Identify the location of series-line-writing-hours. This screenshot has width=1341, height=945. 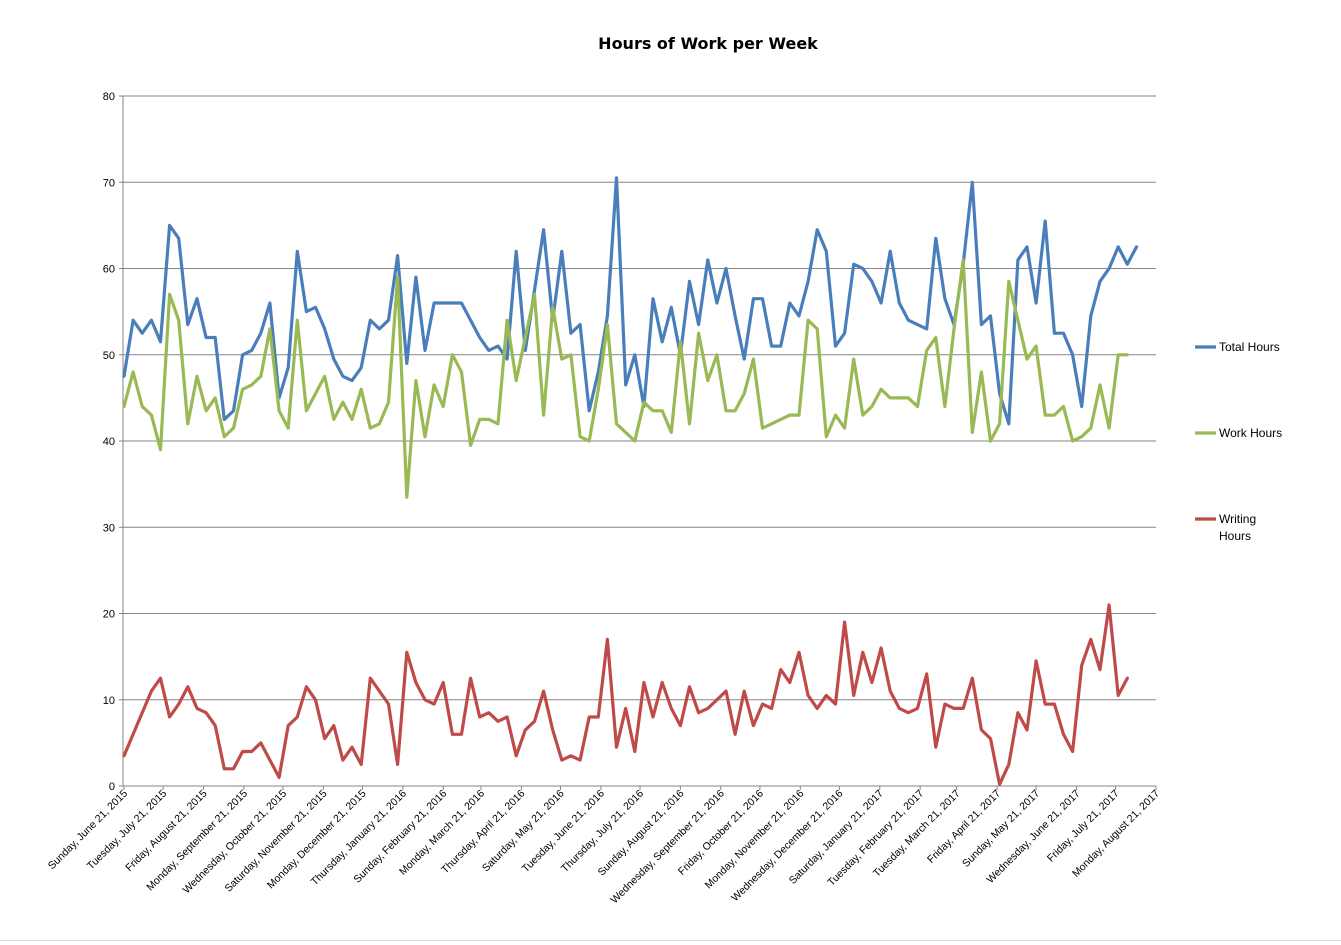
(625, 694).